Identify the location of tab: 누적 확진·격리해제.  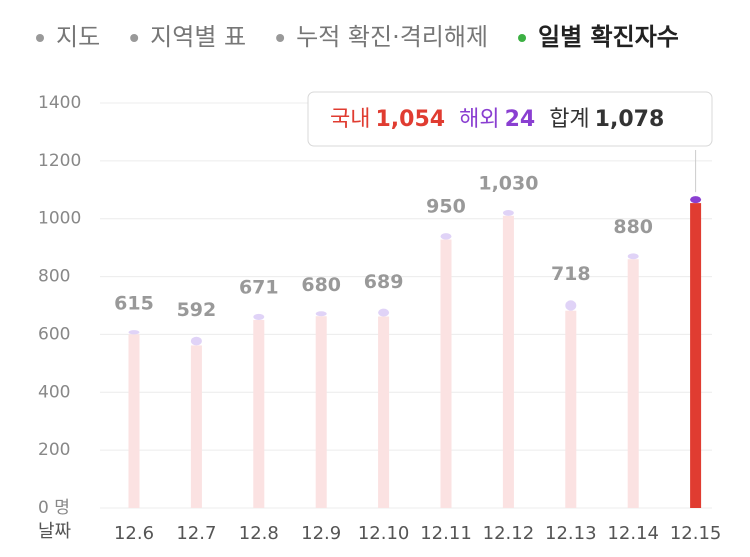
(392, 37).